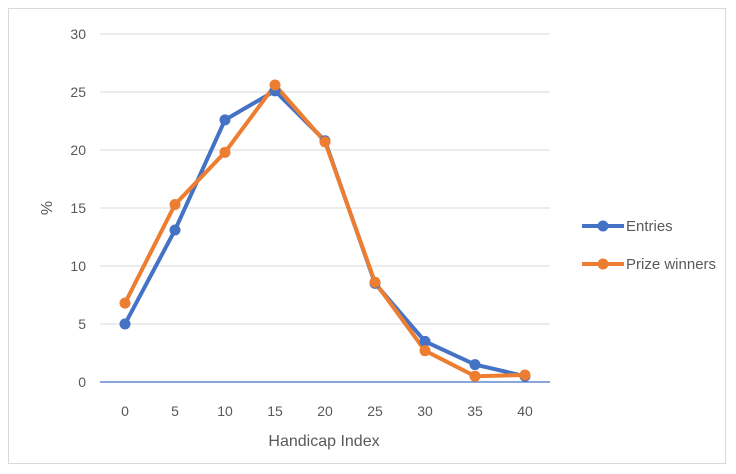 The image size is (736, 474). I want to click on x-tick-label: 30, so click(425, 411).